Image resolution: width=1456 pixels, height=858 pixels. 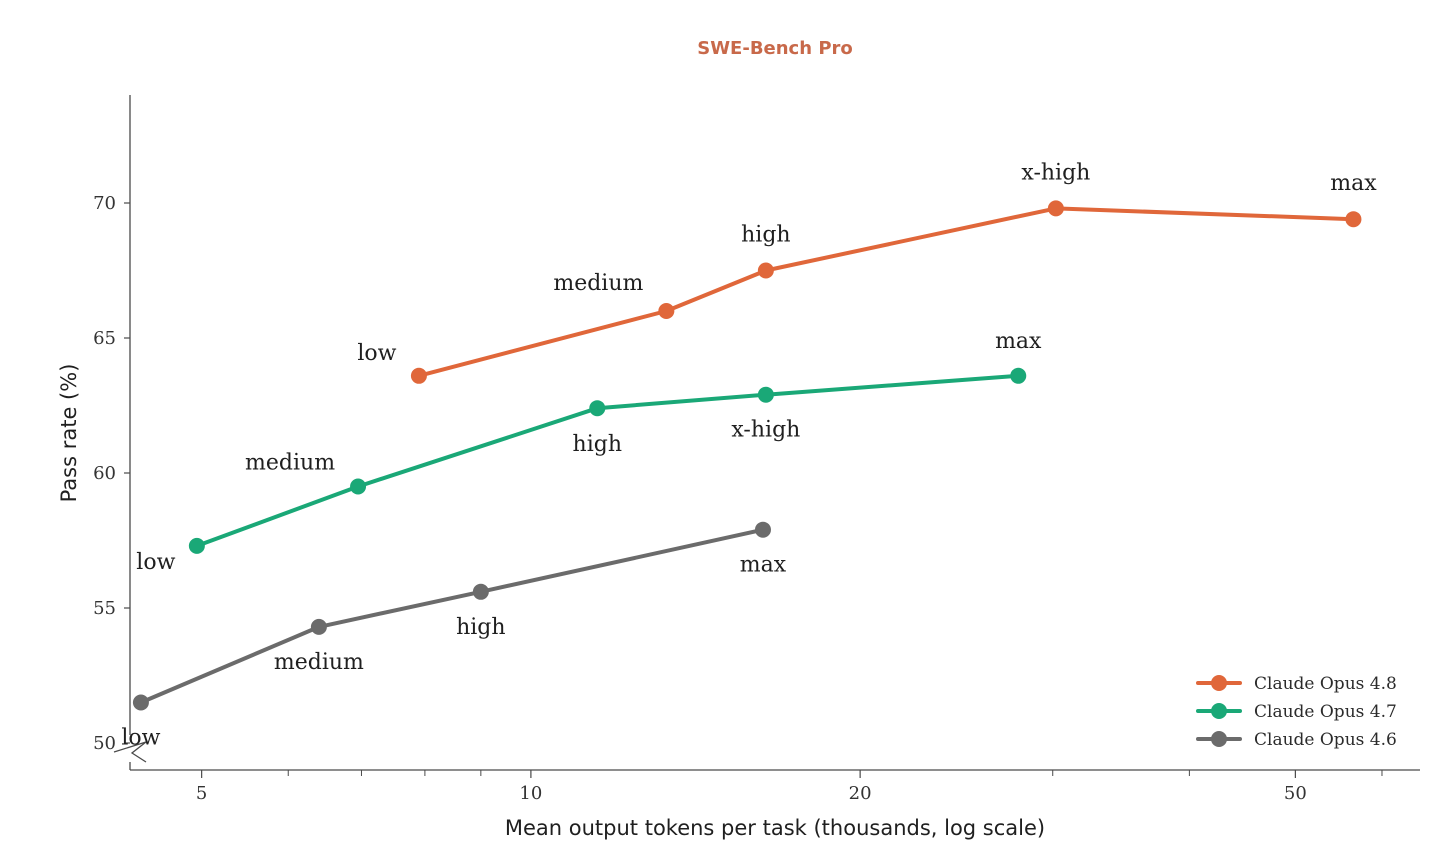 What do you see at coordinates (290, 463) in the screenshot?
I see `series-2-point-label-2: medium` at bounding box center [290, 463].